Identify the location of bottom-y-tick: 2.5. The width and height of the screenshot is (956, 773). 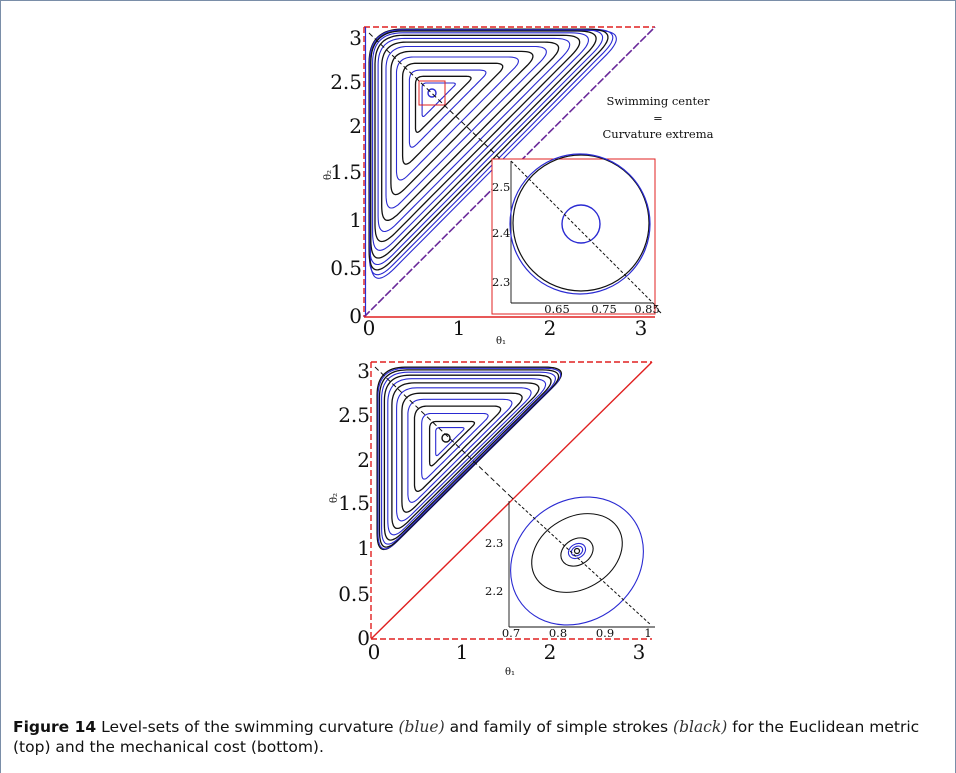
(354, 415).